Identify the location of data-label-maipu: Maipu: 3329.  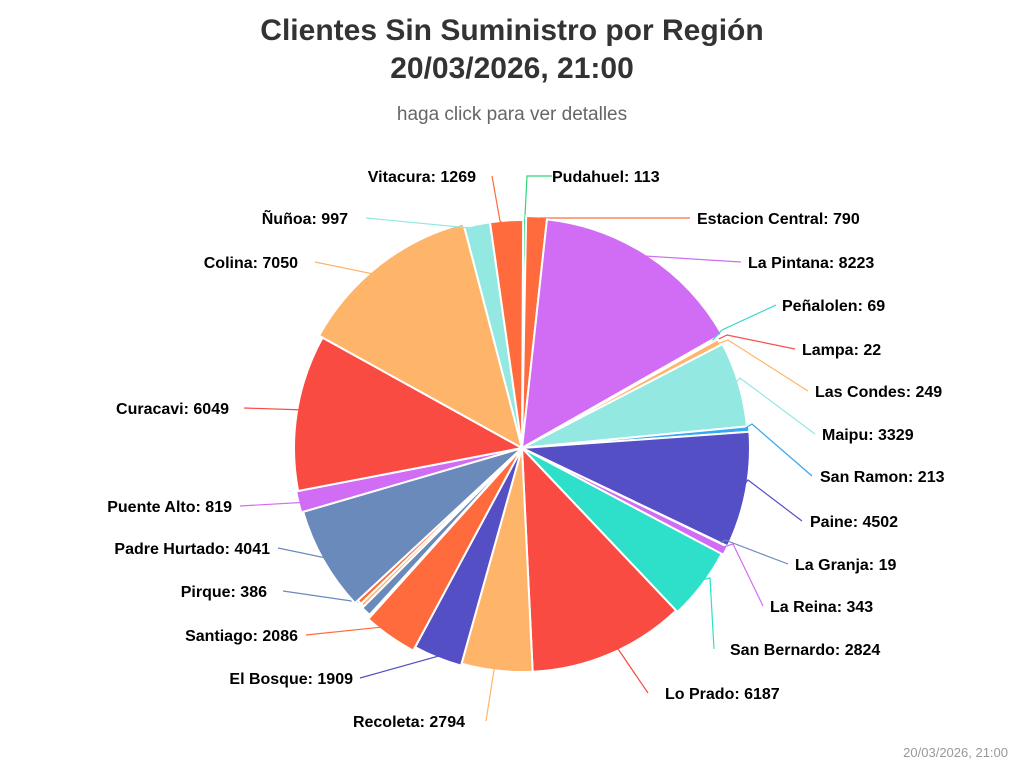
(868, 435).